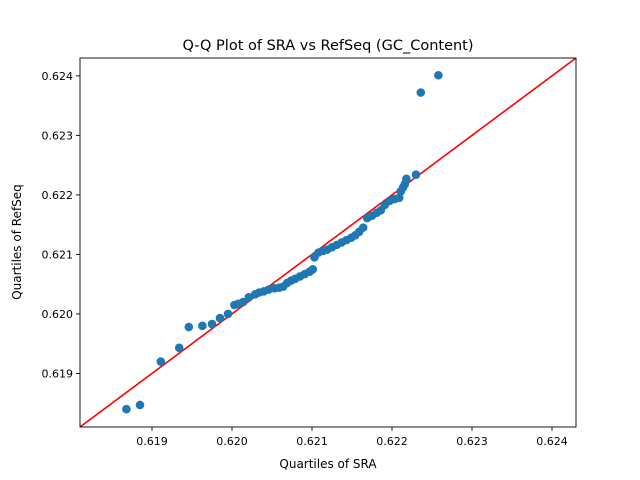 This screenshot has height=480, width=640. What do you see at coordinates (327, 46) in the screenshot?
I see `chart-title: Q-Q Plot of SRA vs RefSeq (GC_Content)` at bounding box center [327, 46].